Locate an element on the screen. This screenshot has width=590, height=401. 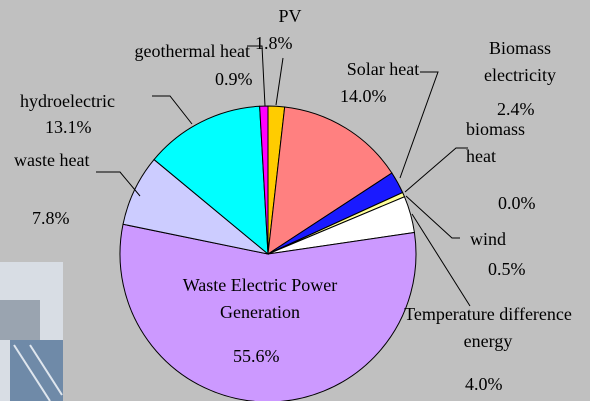
value-label: 13.1% is located at coordinates (68, 127).